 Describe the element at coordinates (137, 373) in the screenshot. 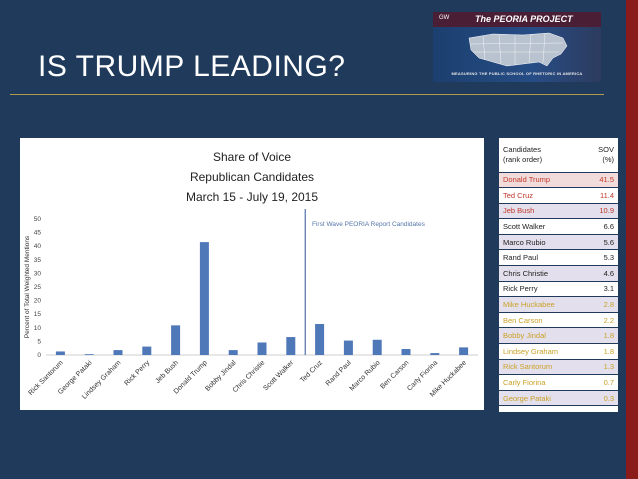

I see `x-tick-label: Rick Perry` at that location.